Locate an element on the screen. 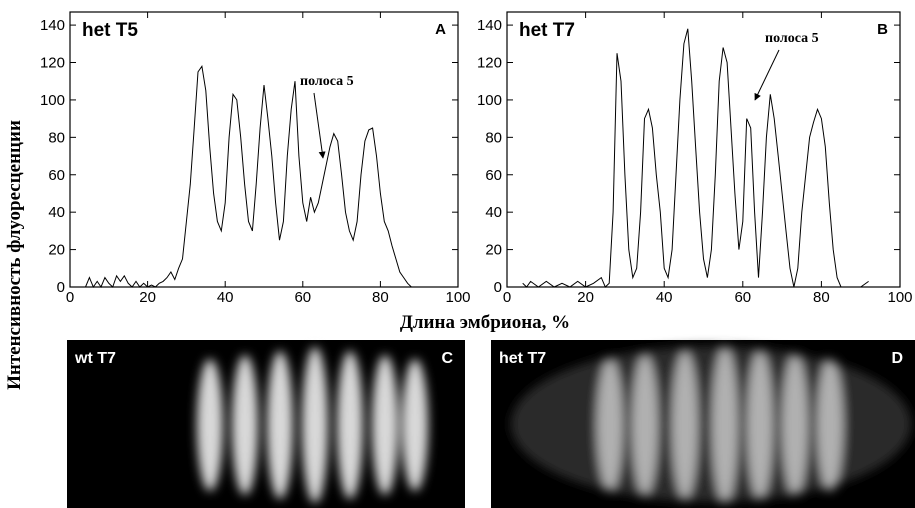 This screenshot has width=915, height=508. image-panel is located at coordinates (266, 424).